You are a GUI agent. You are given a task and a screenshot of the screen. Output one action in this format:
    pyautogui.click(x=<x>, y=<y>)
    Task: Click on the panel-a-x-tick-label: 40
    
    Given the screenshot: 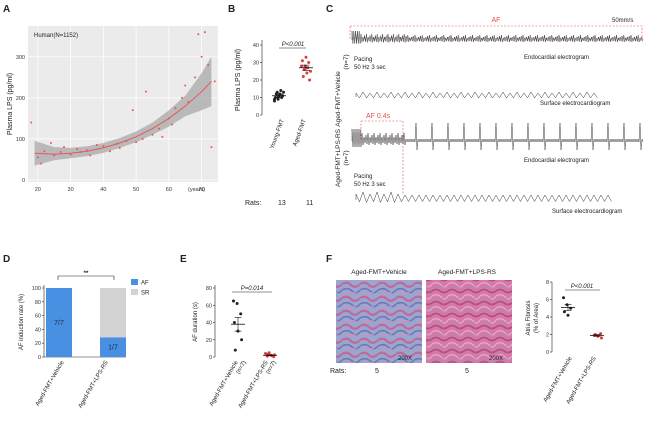 What is the action you would take?
    pyautogui.click(x=103, y=190)
    